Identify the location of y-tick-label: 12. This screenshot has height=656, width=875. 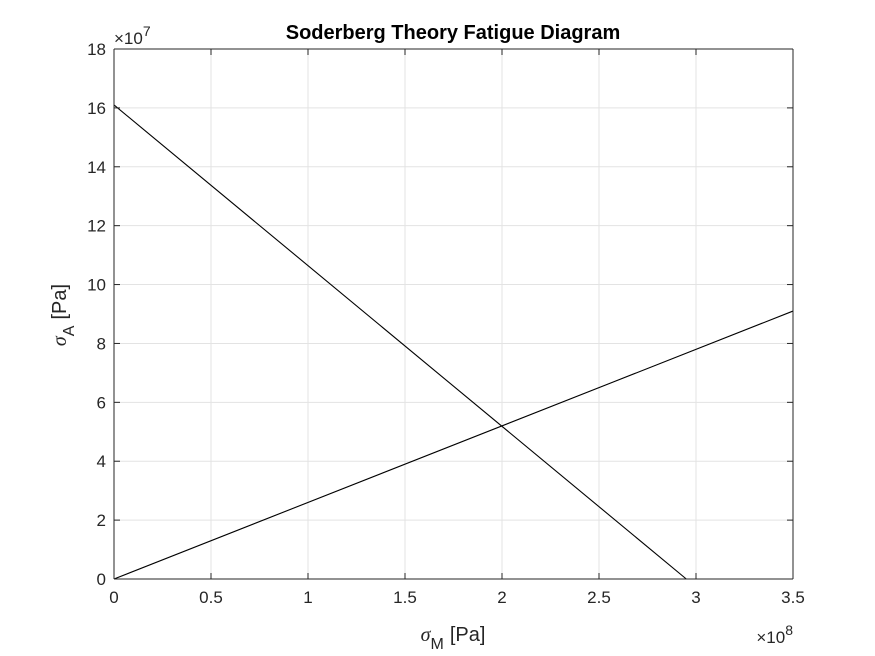
(96, 226).